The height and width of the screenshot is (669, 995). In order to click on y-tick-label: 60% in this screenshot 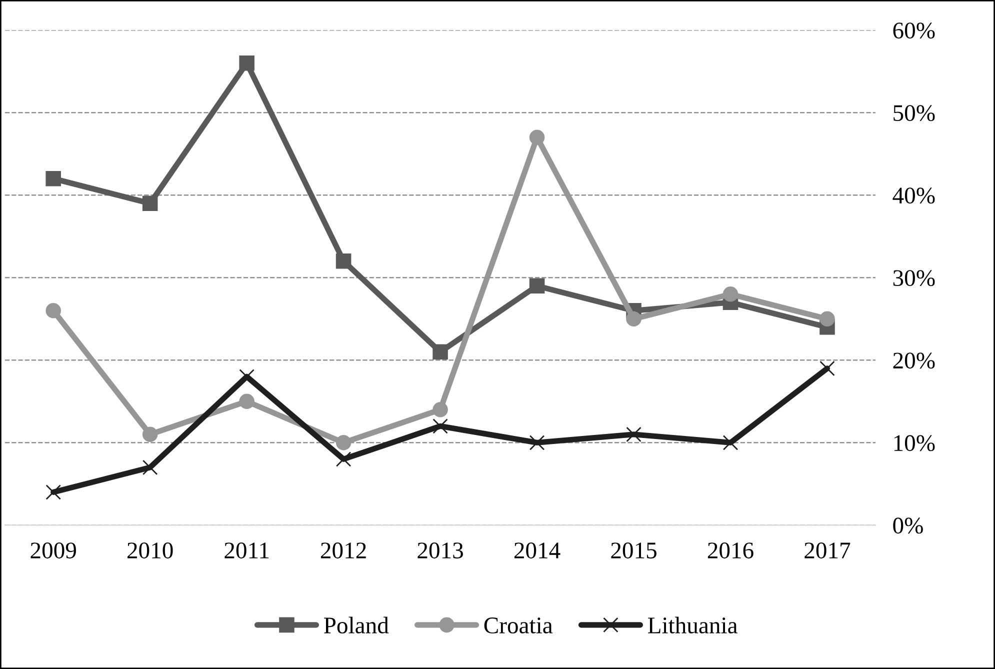, I will do `click(914, 30)`.